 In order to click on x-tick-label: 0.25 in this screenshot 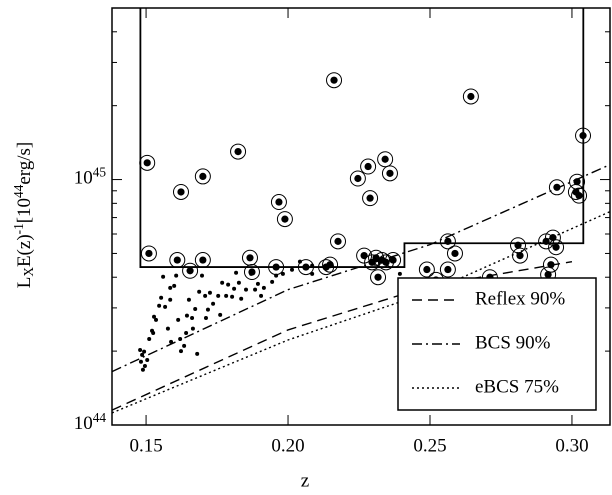, I will do `click(429, 445)`.